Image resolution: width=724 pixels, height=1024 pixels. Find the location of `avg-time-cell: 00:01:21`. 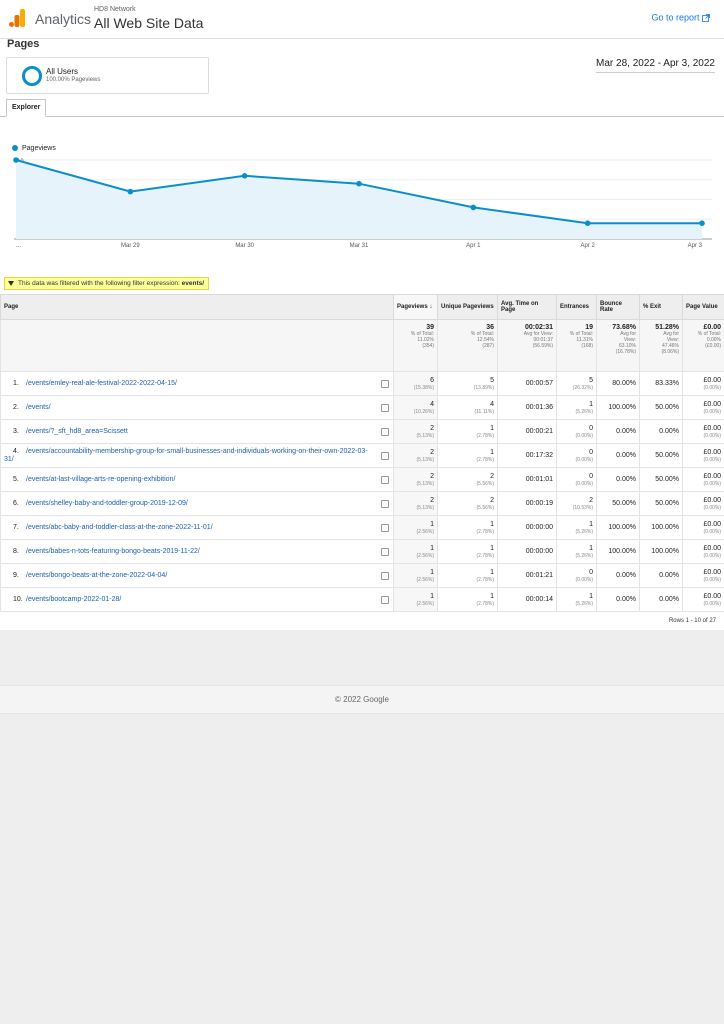

avg-time-cell: 00:01:21 is located at coordinates (527, 575).